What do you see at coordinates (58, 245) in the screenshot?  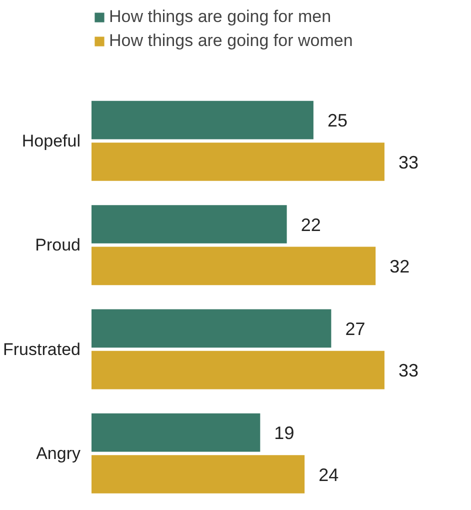 I see `y-tick-label: Proud` at bounding box center [58, 245].